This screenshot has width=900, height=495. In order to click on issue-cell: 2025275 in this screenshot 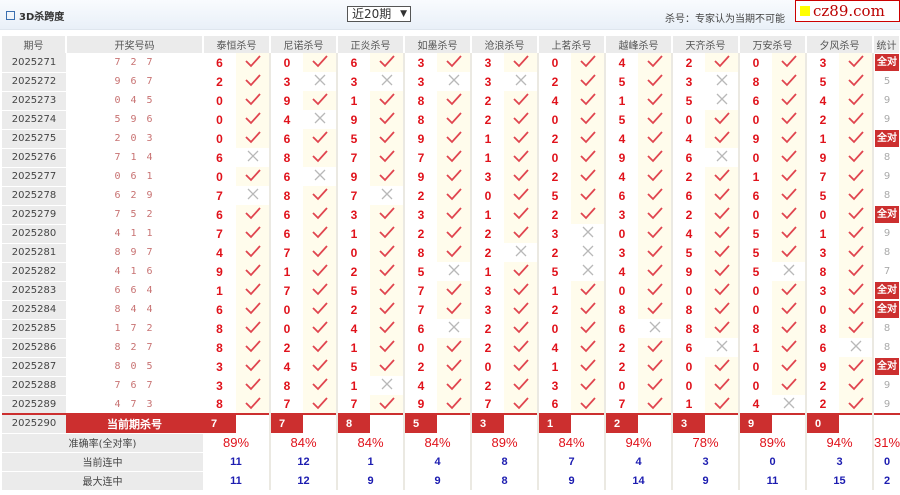, I will do `click(34, 139)`.